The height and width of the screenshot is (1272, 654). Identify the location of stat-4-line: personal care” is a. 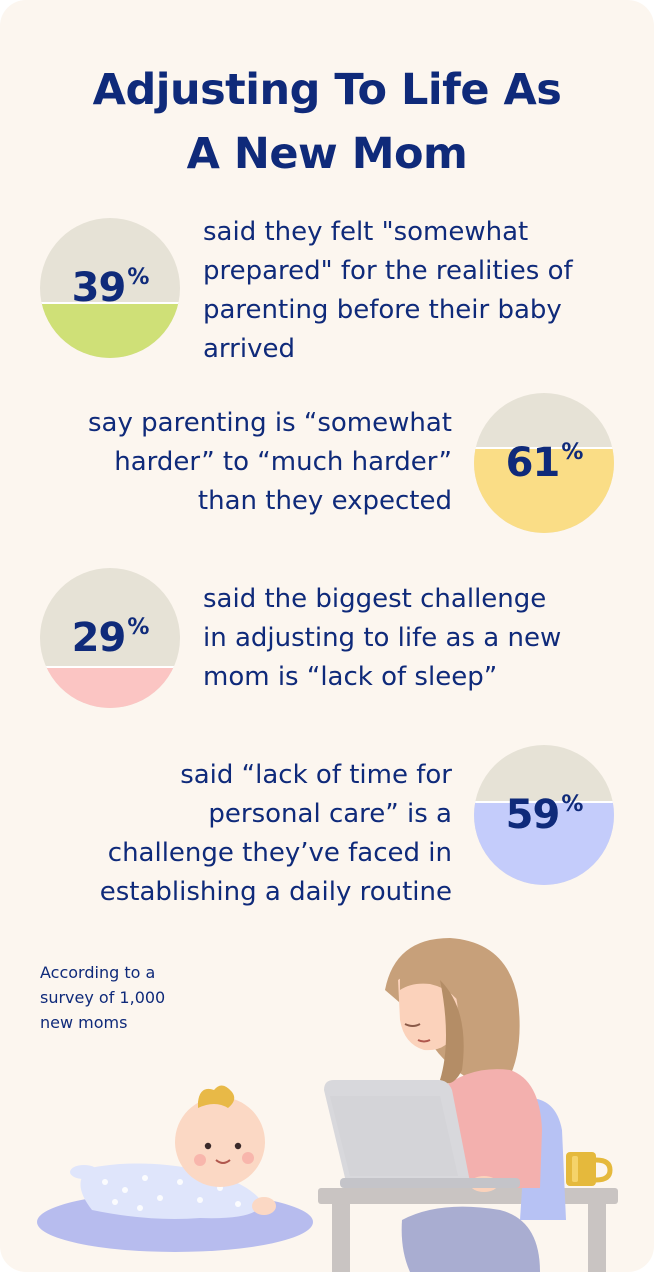
(330, 814).